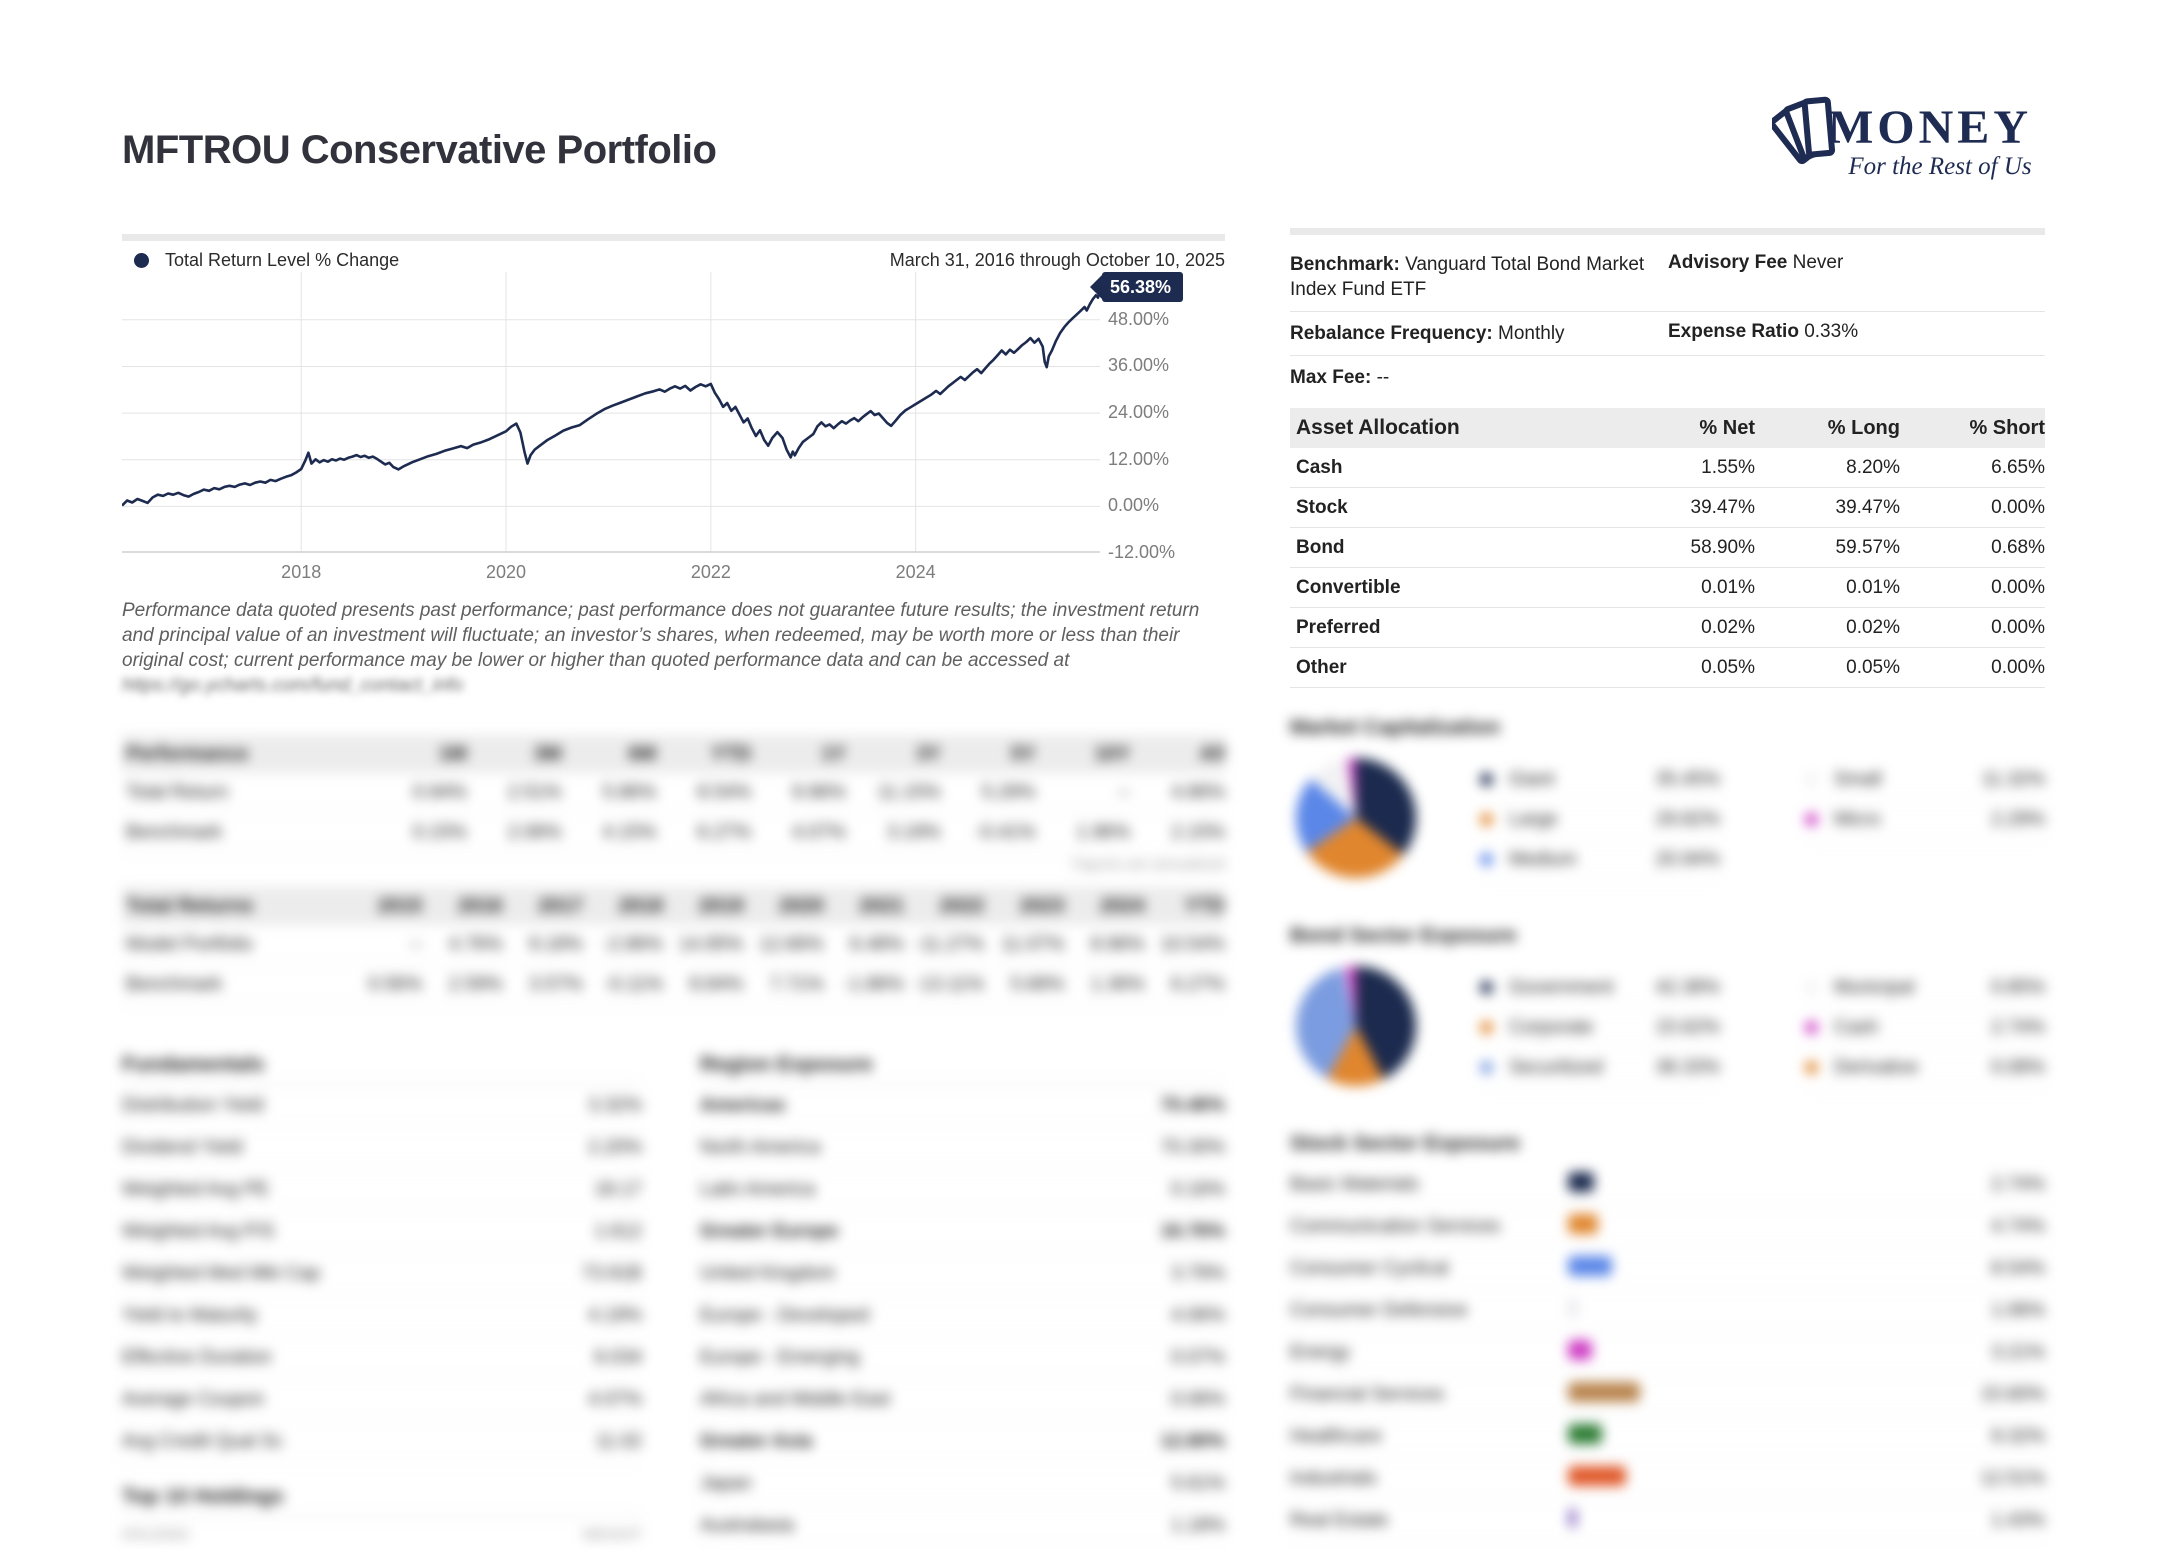 The height and width of the screenshot is (1550, 2166). I want to click on y-tick-label: -12.00%, so click(1142, 552).